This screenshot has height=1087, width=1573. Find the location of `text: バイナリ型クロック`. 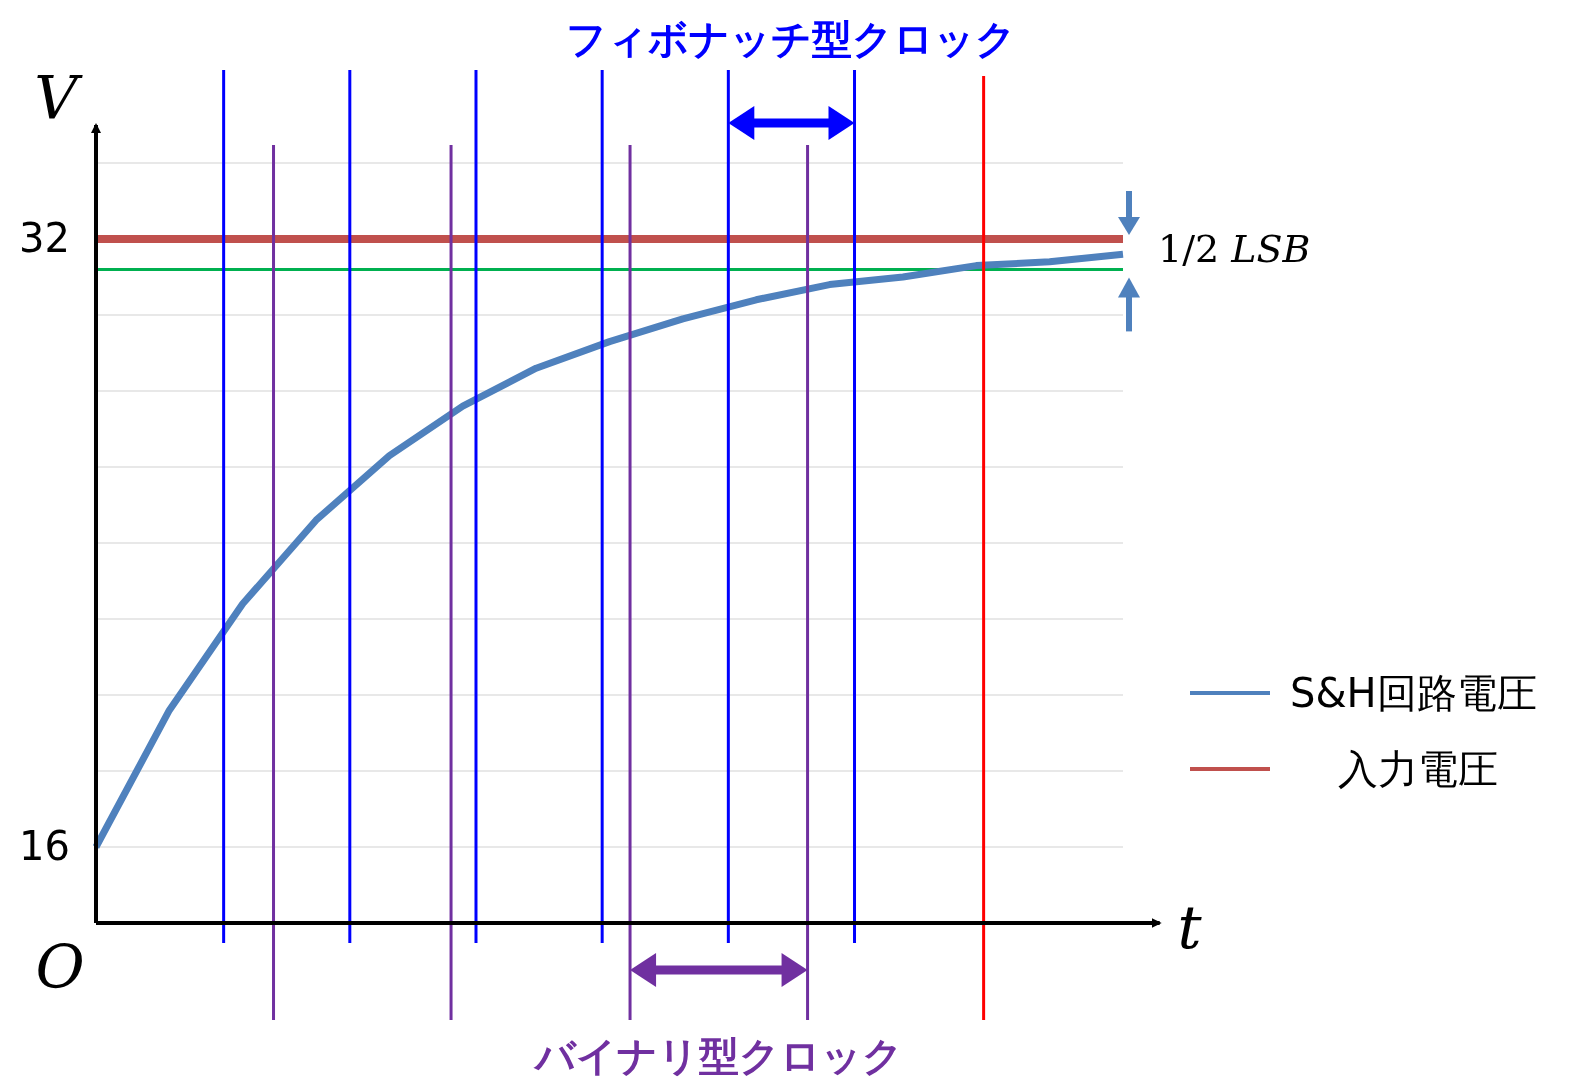

text: バイナリ型クロック is located at coordinates (717, 1056).